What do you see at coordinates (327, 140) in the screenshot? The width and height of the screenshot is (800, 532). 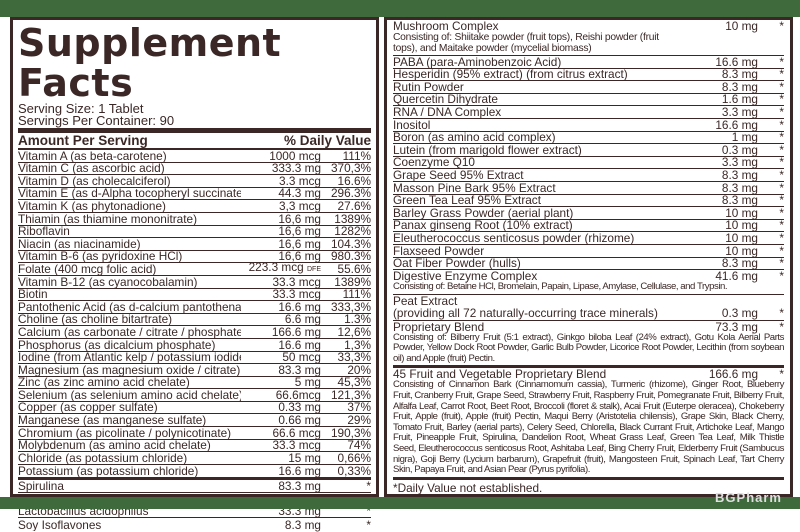 I see `daily-value-header: % Daily Value` at bounding box center [327, 140].